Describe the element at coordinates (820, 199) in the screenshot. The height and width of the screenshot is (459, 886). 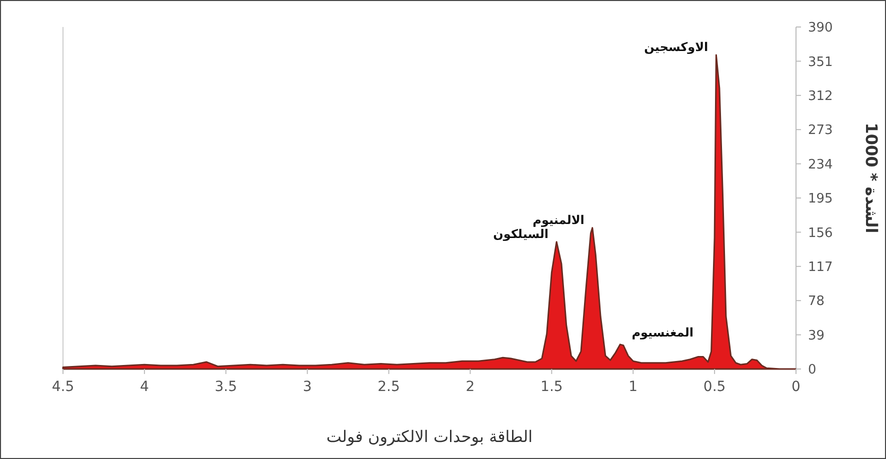
I see `y-tick-label: 195` at that location.